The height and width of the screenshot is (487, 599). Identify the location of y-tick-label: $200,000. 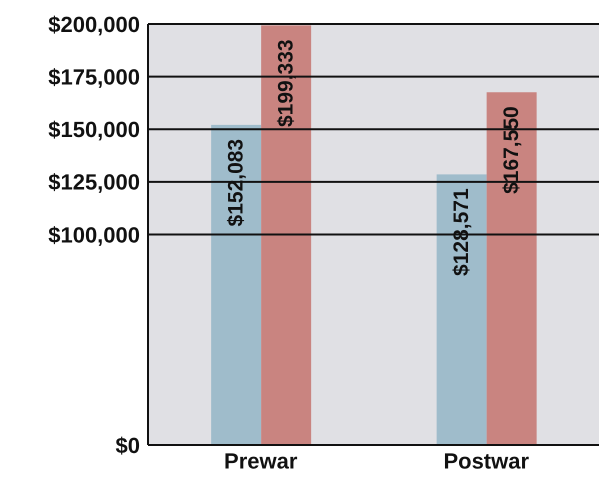
(94, 24).